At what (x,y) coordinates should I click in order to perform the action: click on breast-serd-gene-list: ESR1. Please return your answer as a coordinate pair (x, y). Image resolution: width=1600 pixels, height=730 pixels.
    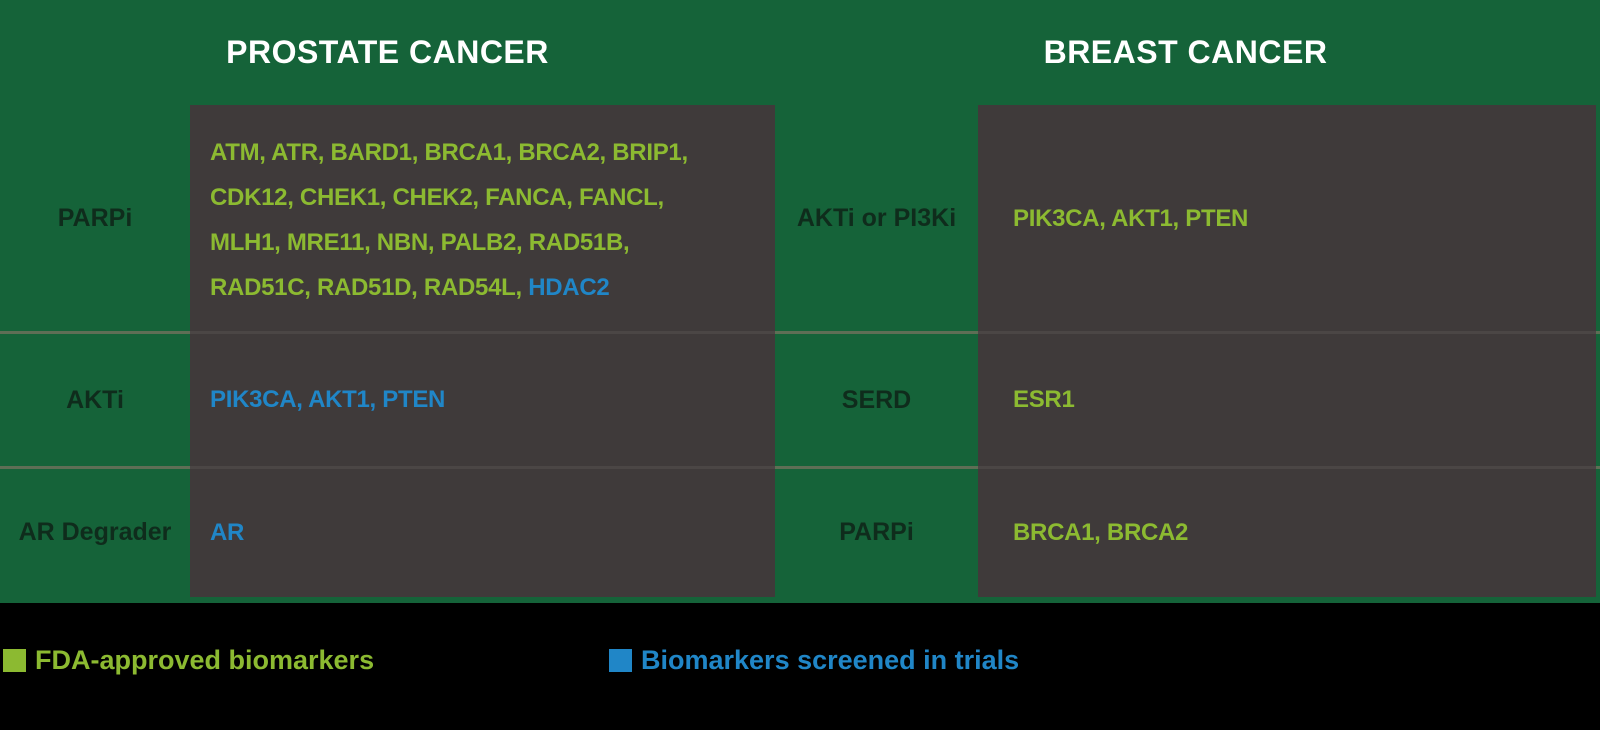
    Looking at the image, I should click on (1044, 399).